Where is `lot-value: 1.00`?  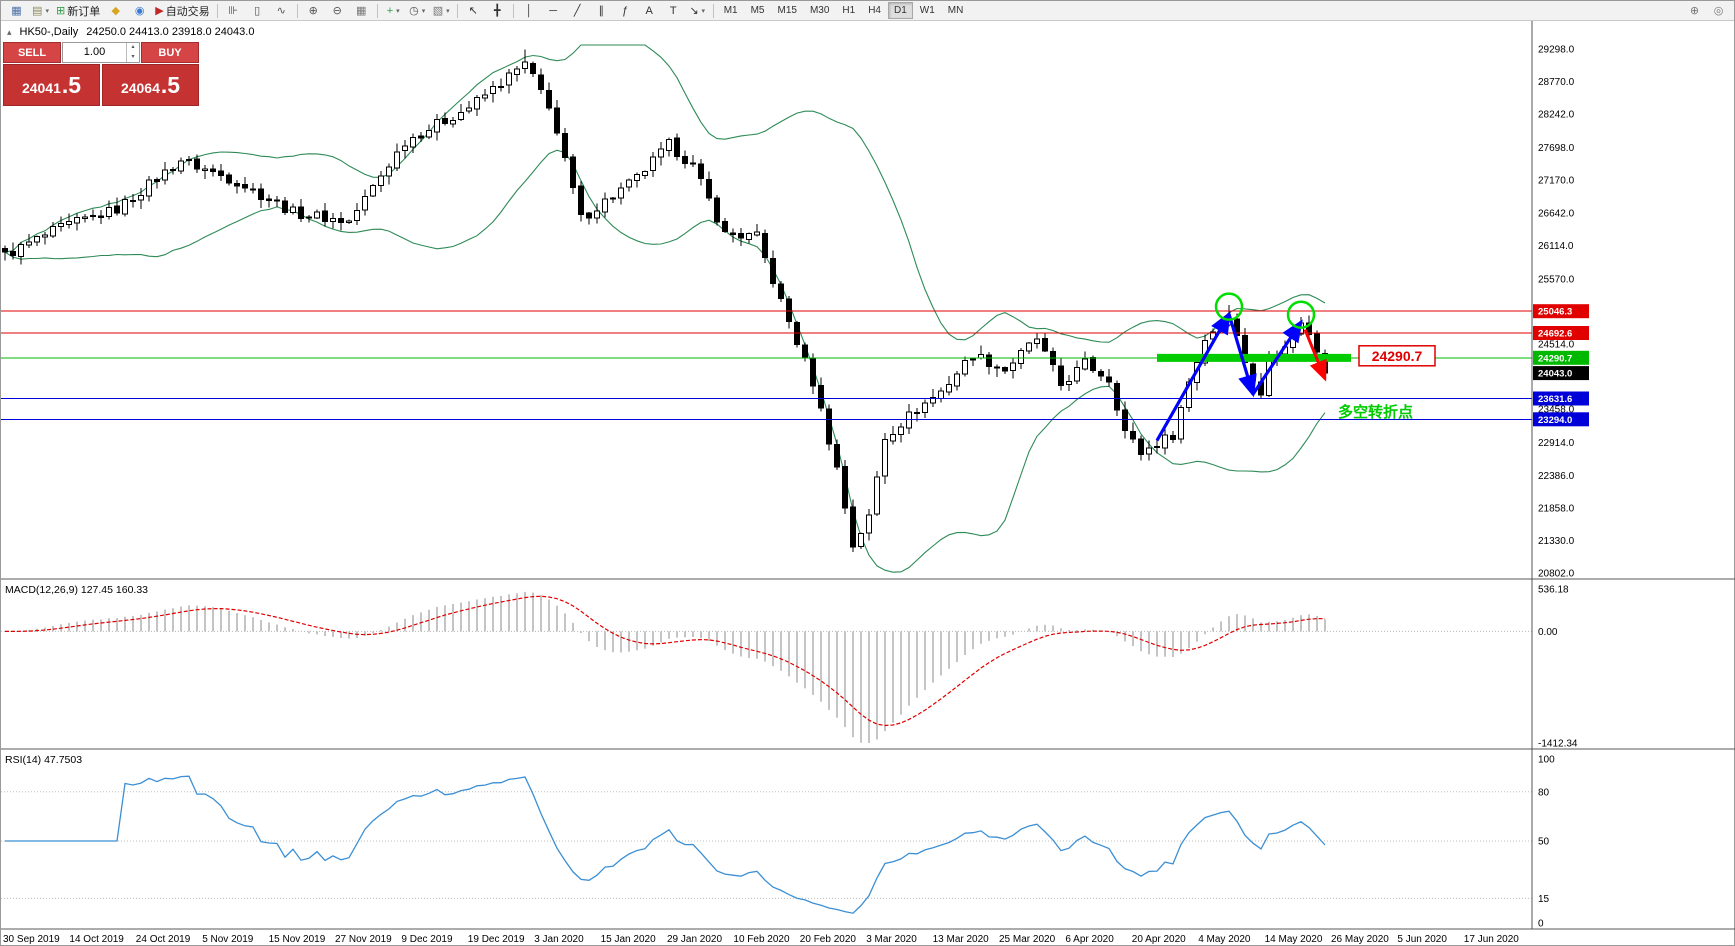 lot-value: 1.00 is located at coordinates (94, 52).